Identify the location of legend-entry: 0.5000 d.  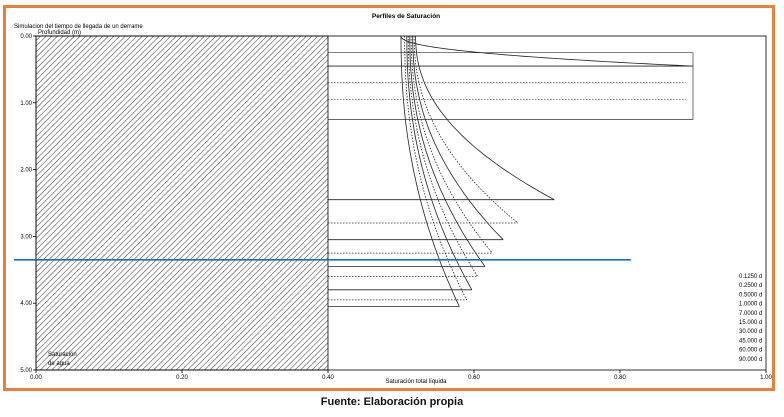
(750, 295).